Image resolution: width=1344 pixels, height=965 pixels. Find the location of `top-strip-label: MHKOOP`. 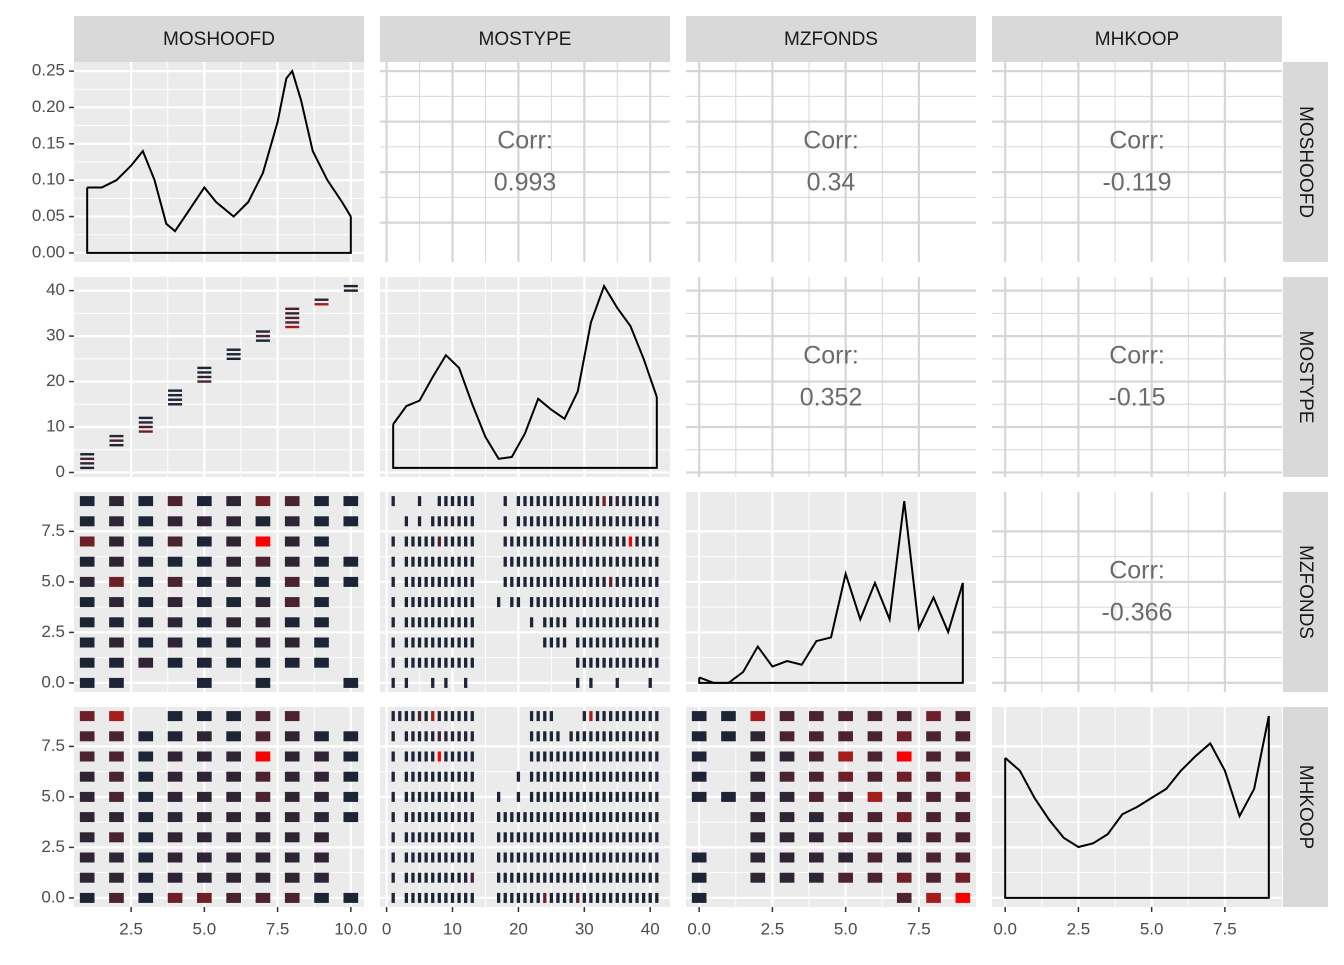

top-strip-label: MHKOOP is located at coordinates (1137, 39).